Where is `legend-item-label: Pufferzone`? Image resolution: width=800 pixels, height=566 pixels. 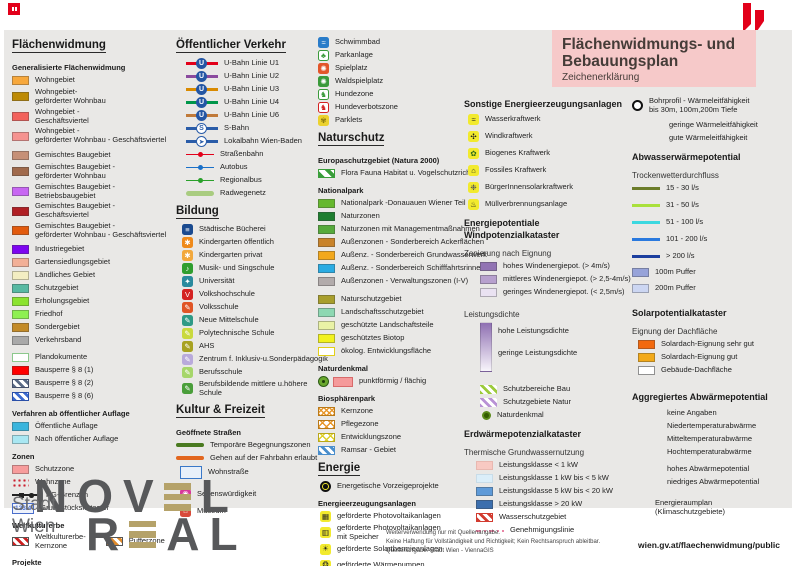 legend-item-label: Pufferzone is located at coordinates (146, 541).